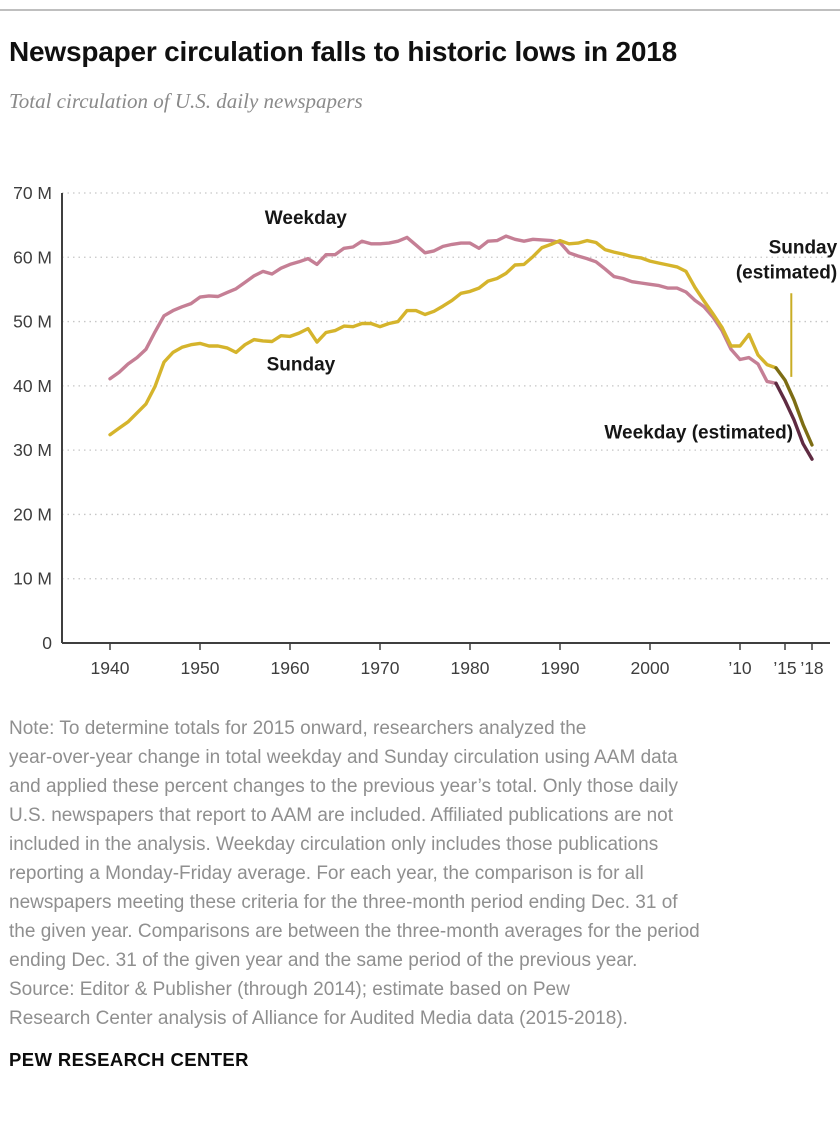 The image size is (840, 1127). What do you see at coordinates (32, 450) in the screenshot?
I see `y-tick-label-30: 30 M` at bounding box center [32, 450].